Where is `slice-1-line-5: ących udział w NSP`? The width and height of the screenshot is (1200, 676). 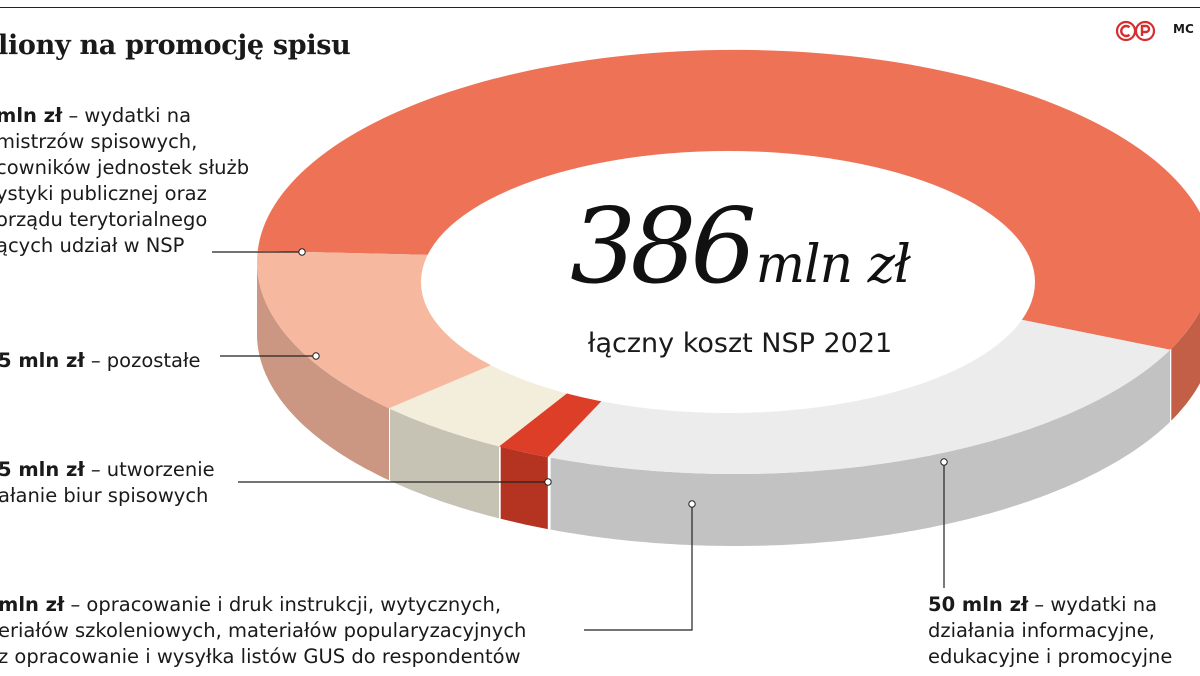
slice-1-line-5: ących udział w NSP is located at coordinates (92, 245).